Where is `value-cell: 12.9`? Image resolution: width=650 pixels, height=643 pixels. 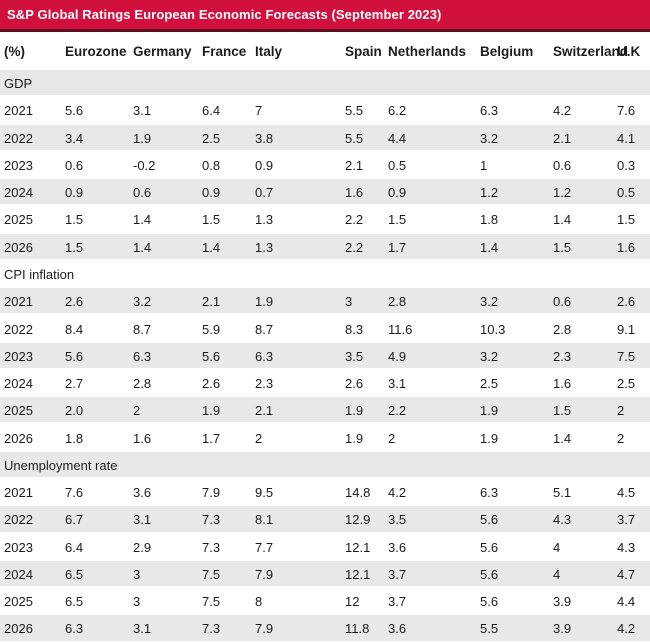 value-cell: 12.9 is located at coordinates (358, 520).